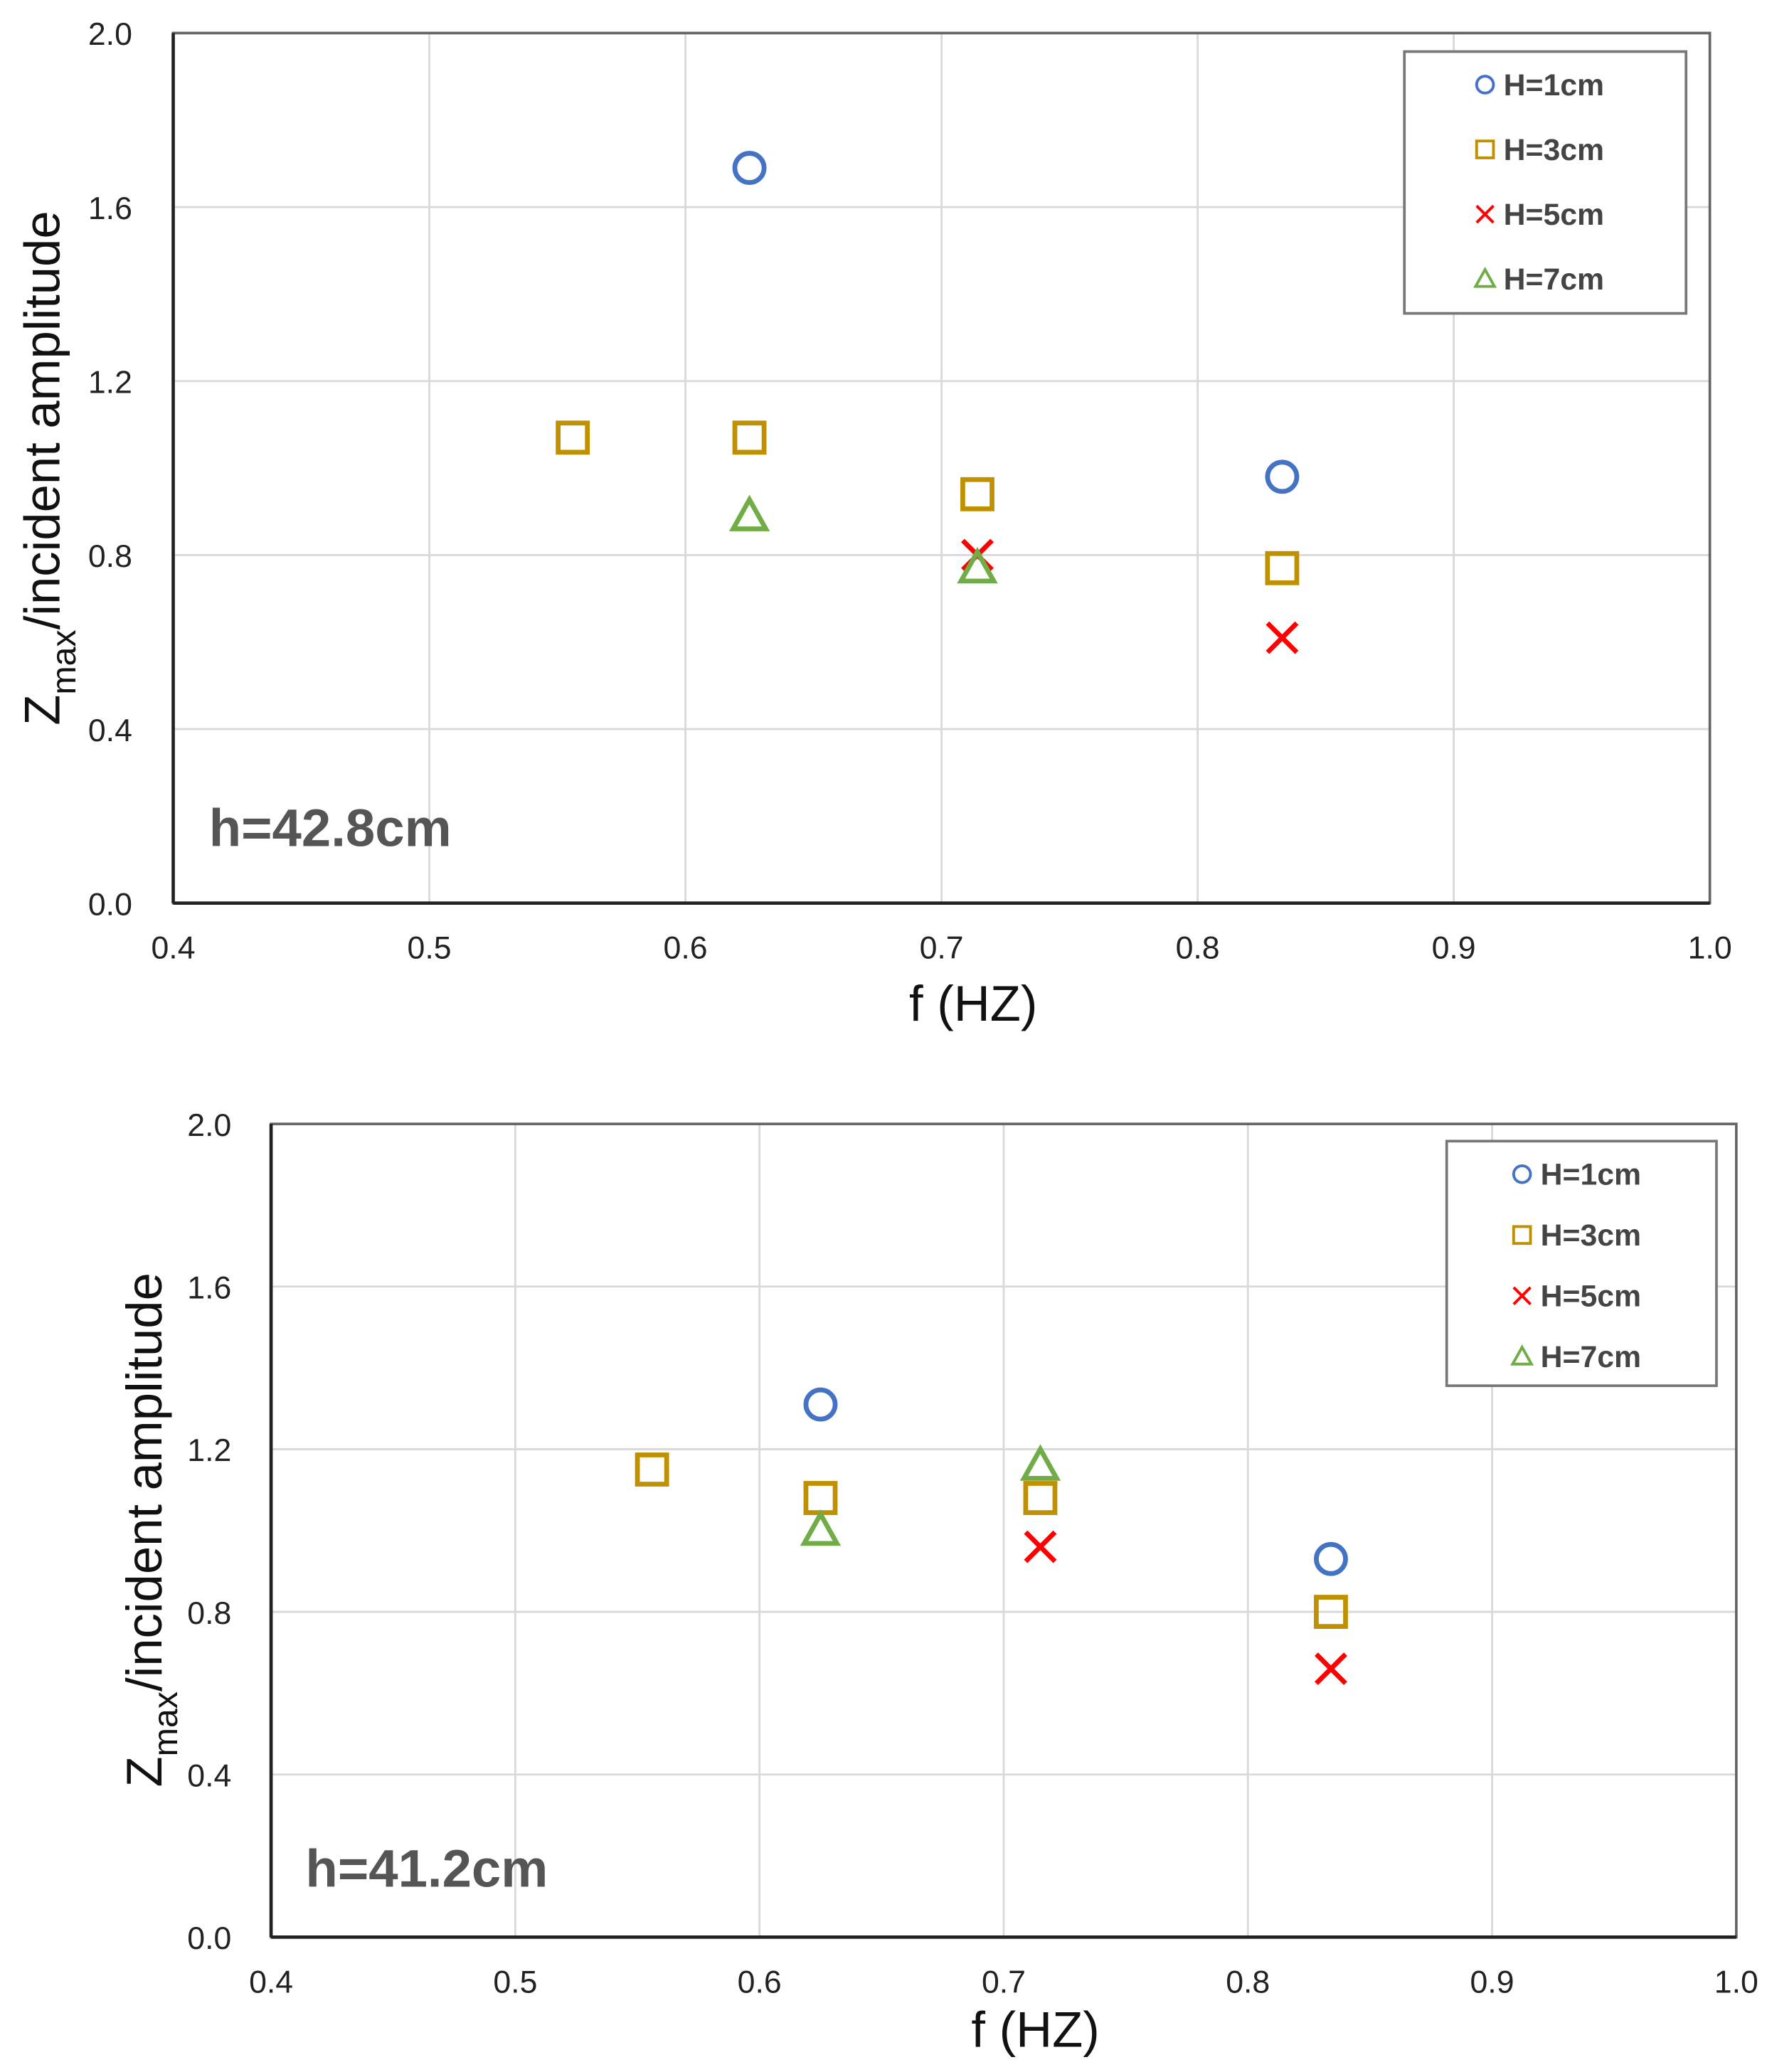 The image size is (1772, 2072). Describe the element at coordinates (426, 1868) in the screenshot. I see `depth-annotation: h=41.2cm` at that location.